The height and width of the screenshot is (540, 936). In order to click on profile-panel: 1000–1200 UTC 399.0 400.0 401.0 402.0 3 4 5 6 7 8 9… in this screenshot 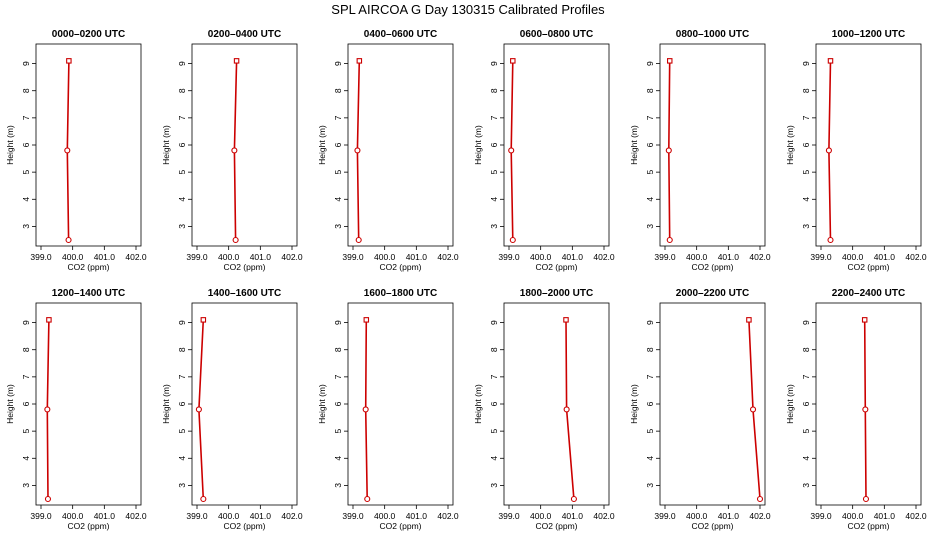, I will do `click(856, 150)`.